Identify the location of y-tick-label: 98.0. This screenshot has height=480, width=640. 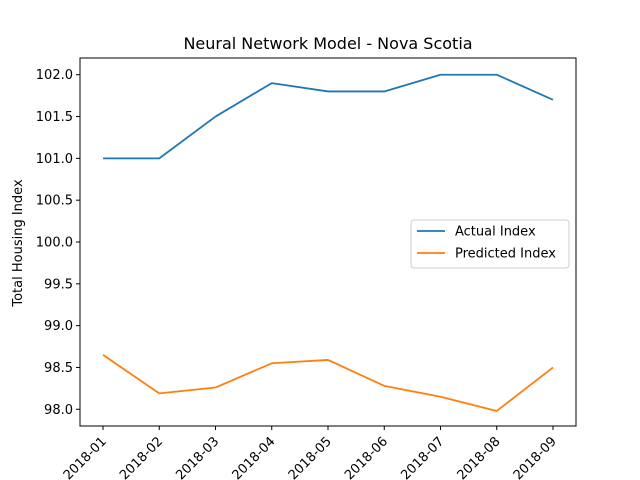
(58, 410).